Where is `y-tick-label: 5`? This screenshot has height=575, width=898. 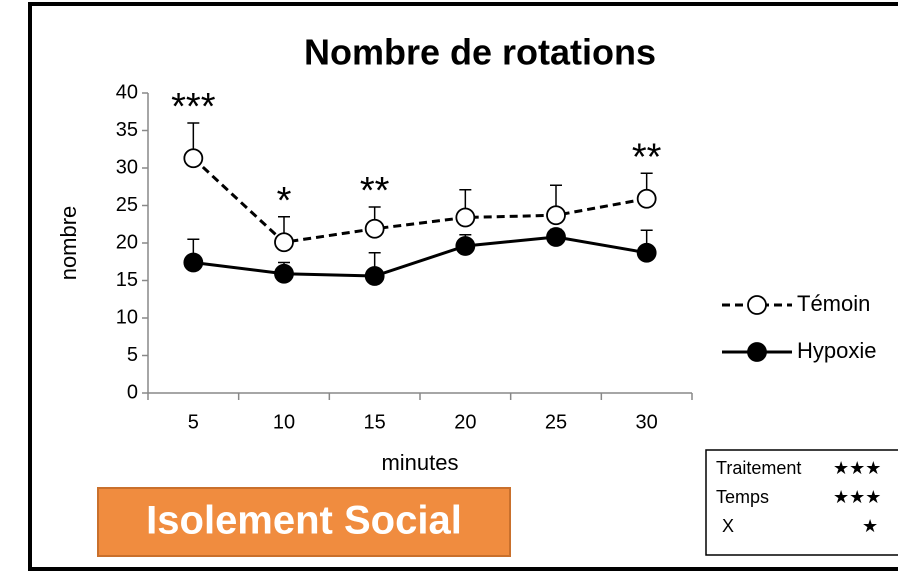 y-tick-label: 5 is located at coordinates (132, 355).